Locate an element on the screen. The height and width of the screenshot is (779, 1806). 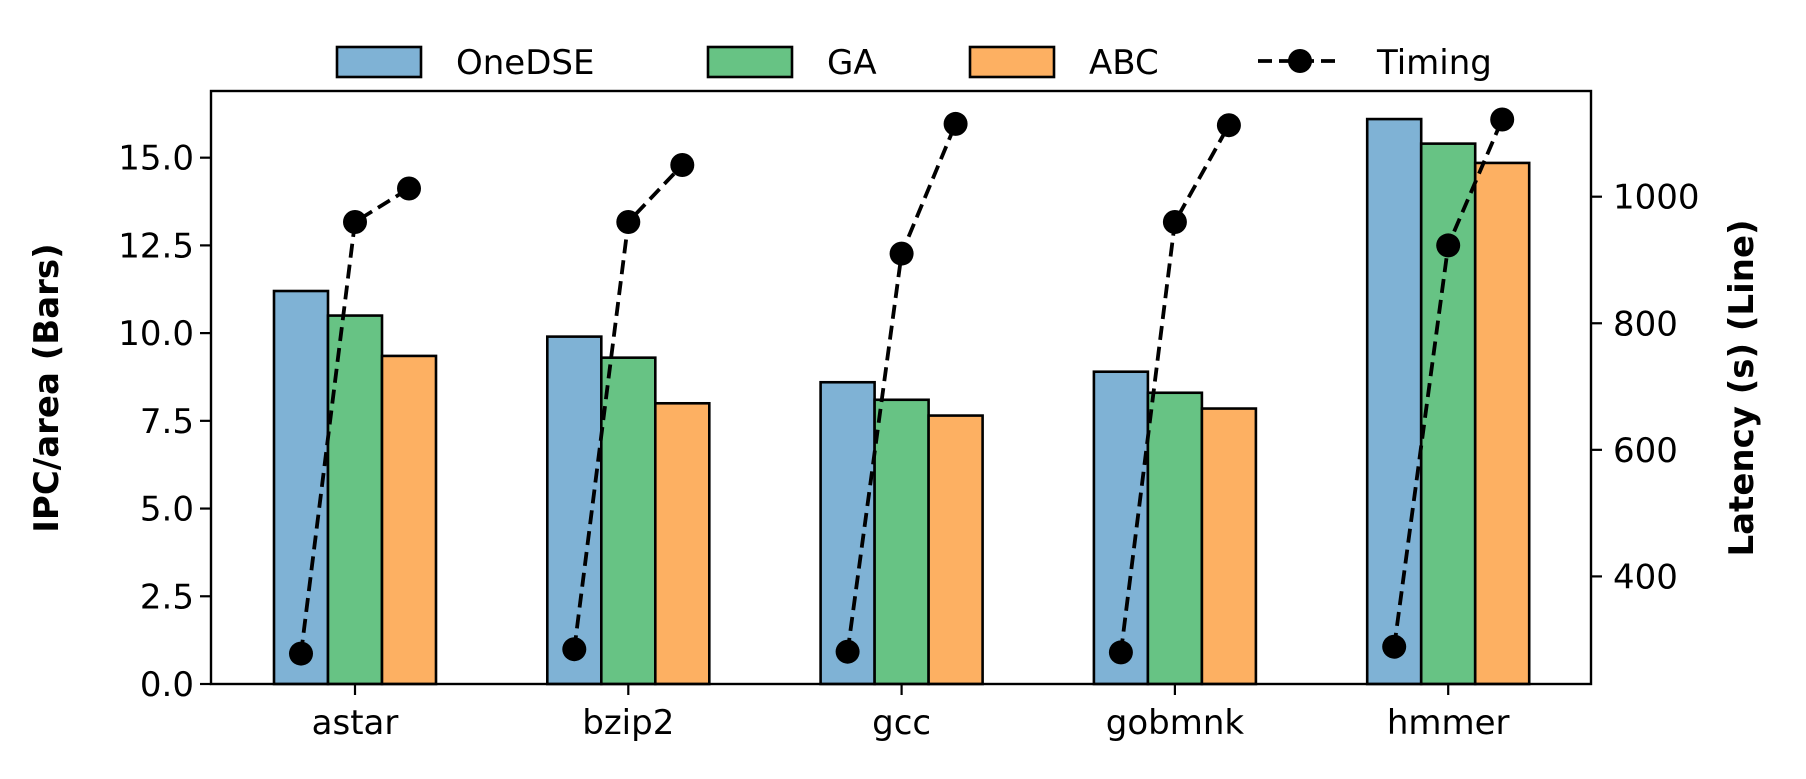
y-tick-label-15.0: 15.0 is located at coordinates (156, 159).